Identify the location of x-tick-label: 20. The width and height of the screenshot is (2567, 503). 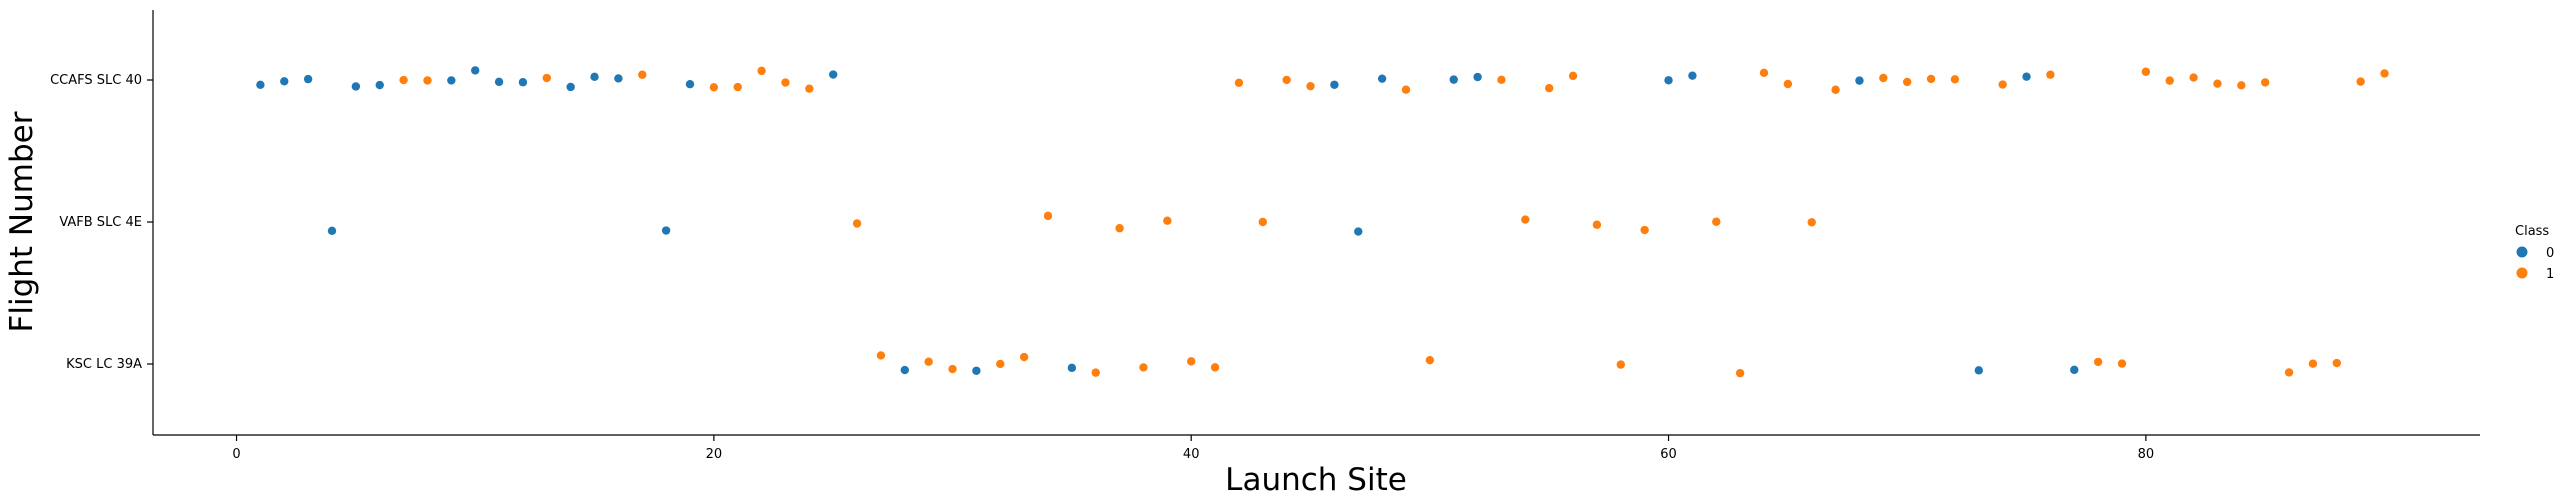
(714, 454).